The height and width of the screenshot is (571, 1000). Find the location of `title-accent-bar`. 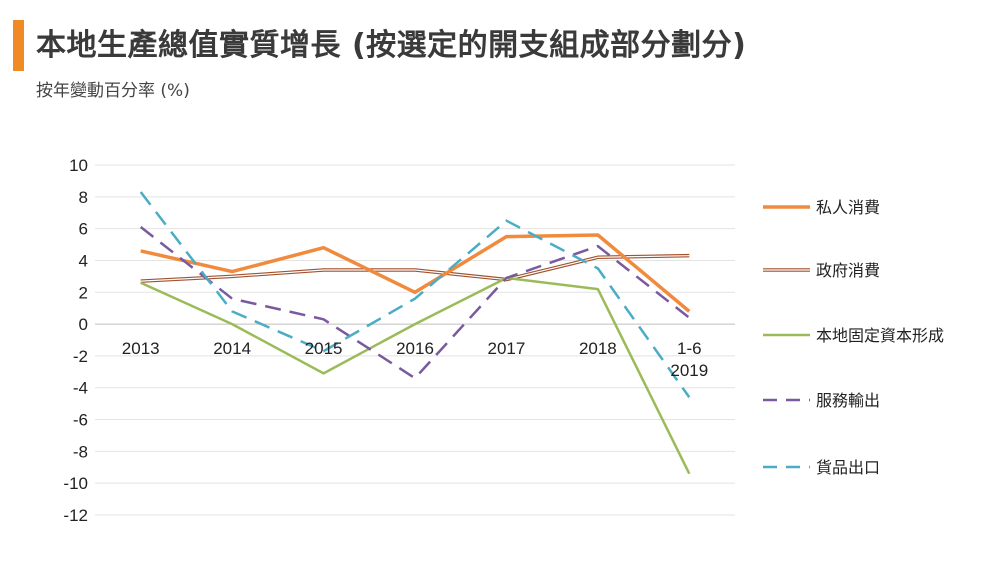

title-accent-bar is located at coordinates (18, 45).